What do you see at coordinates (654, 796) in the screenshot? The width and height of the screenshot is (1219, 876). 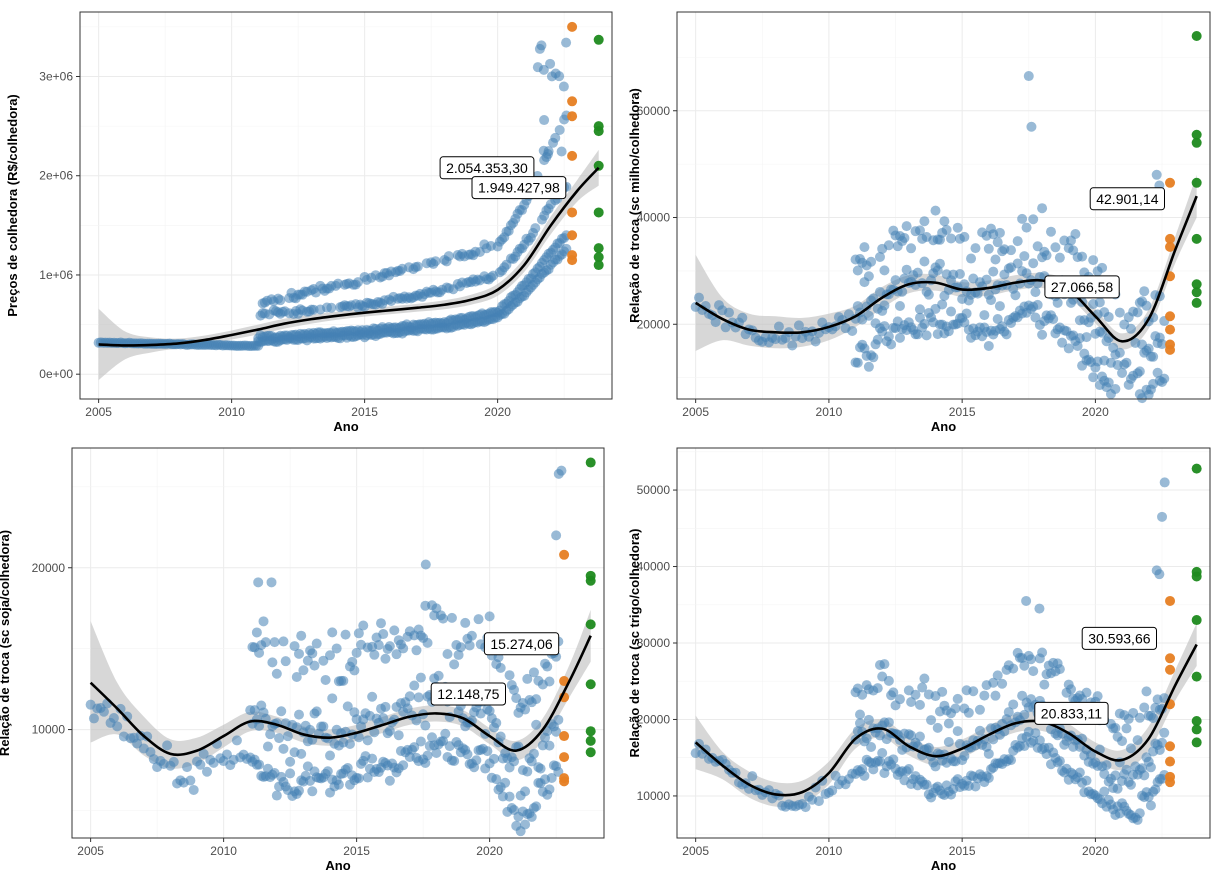 I see `y-tick-label: 10000` at bounding box center [654, 796].